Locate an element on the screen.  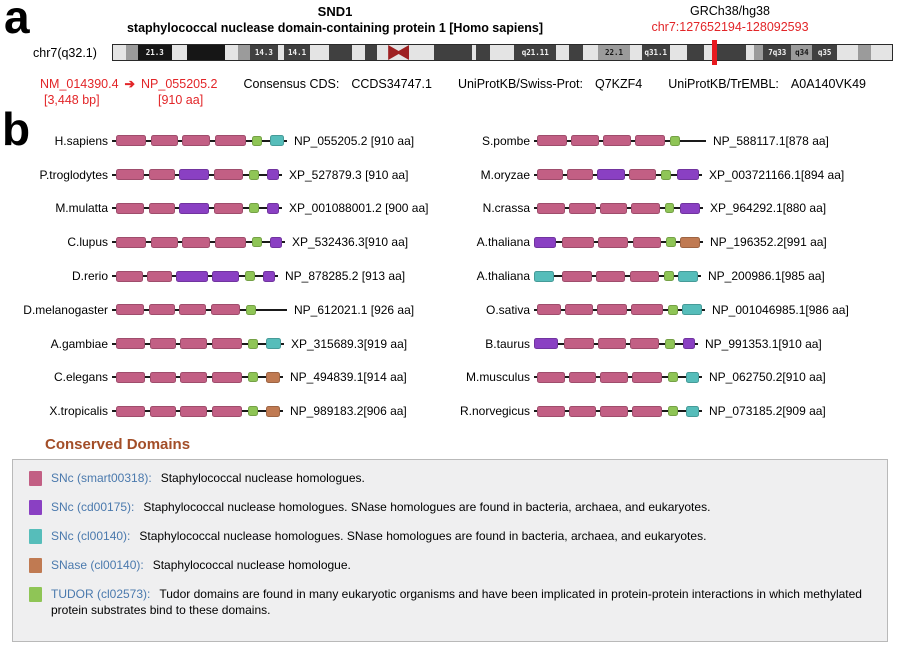
accession-label: NP_494839.1[914 aa] is located at coordinates (348, 377).